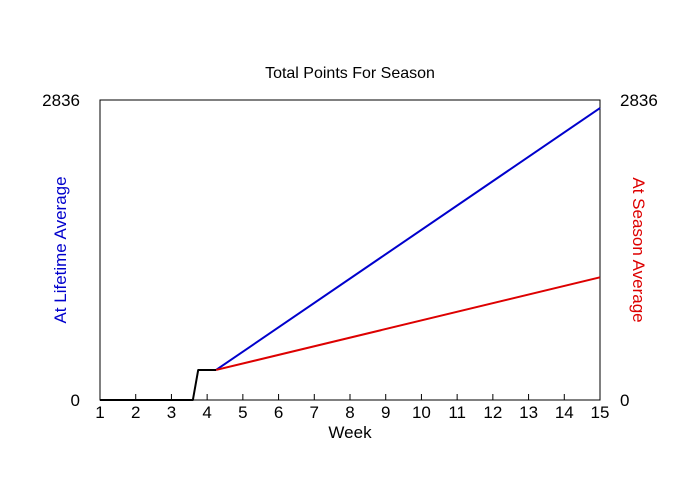 Image resolution: width=700 pixels, height=500 pixels. What do you see at coordinates (206, 412) in the screenshot?
I see `x-tick-label: 4` at bounding box center [206, 412].